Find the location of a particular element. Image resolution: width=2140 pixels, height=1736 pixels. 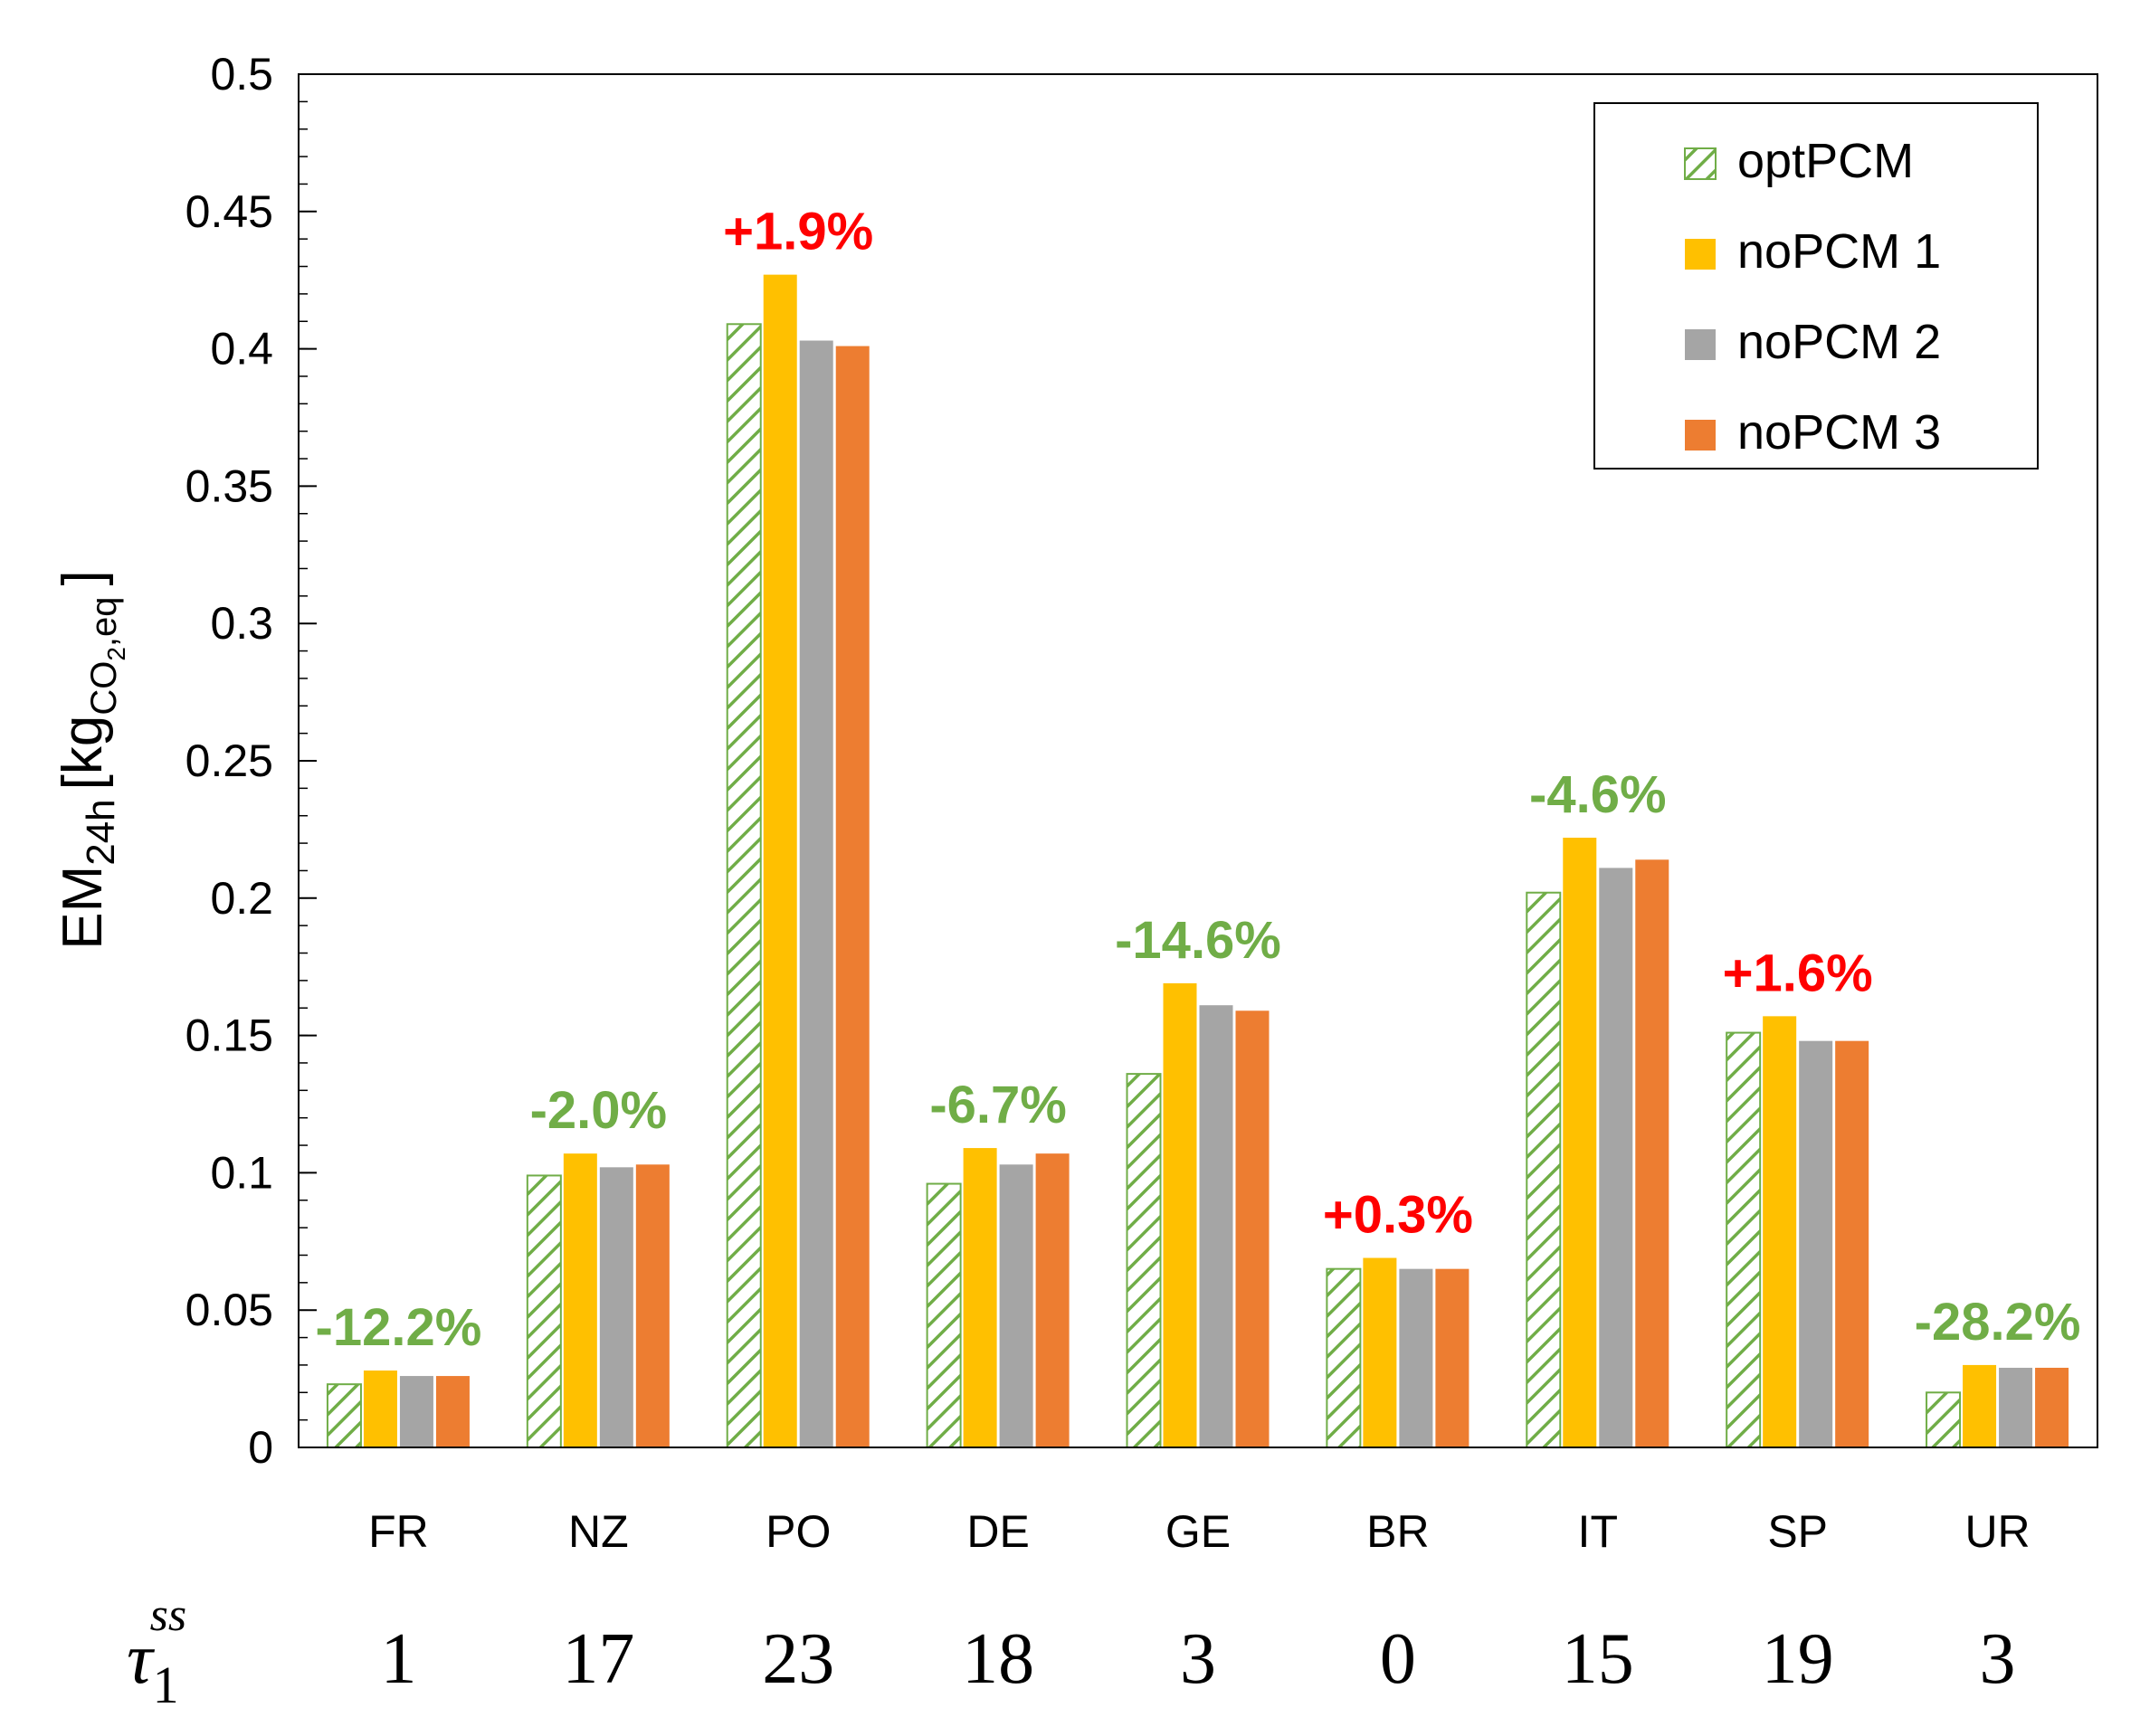

y-tick-label: 0.35 is located at coordinates (229, 485).